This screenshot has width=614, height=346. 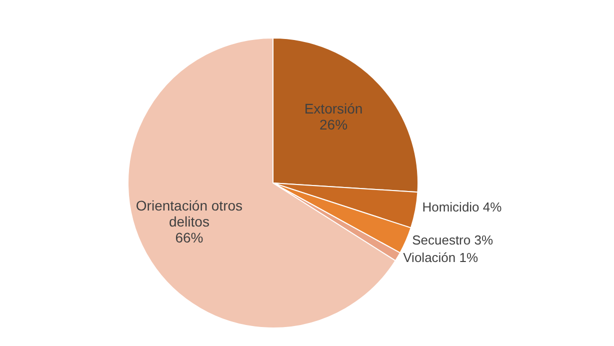 I want to click on data-label: 66%, so click(x=189, y=237).